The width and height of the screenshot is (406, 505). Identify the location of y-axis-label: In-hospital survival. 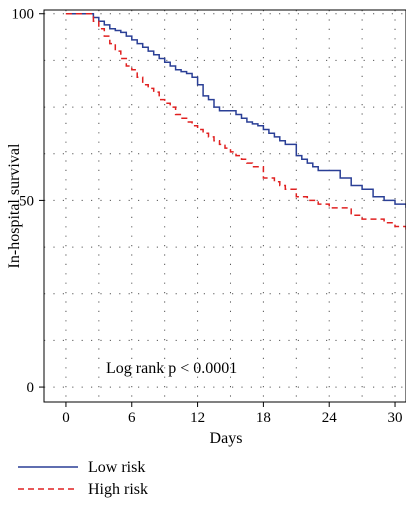
(14, 205).